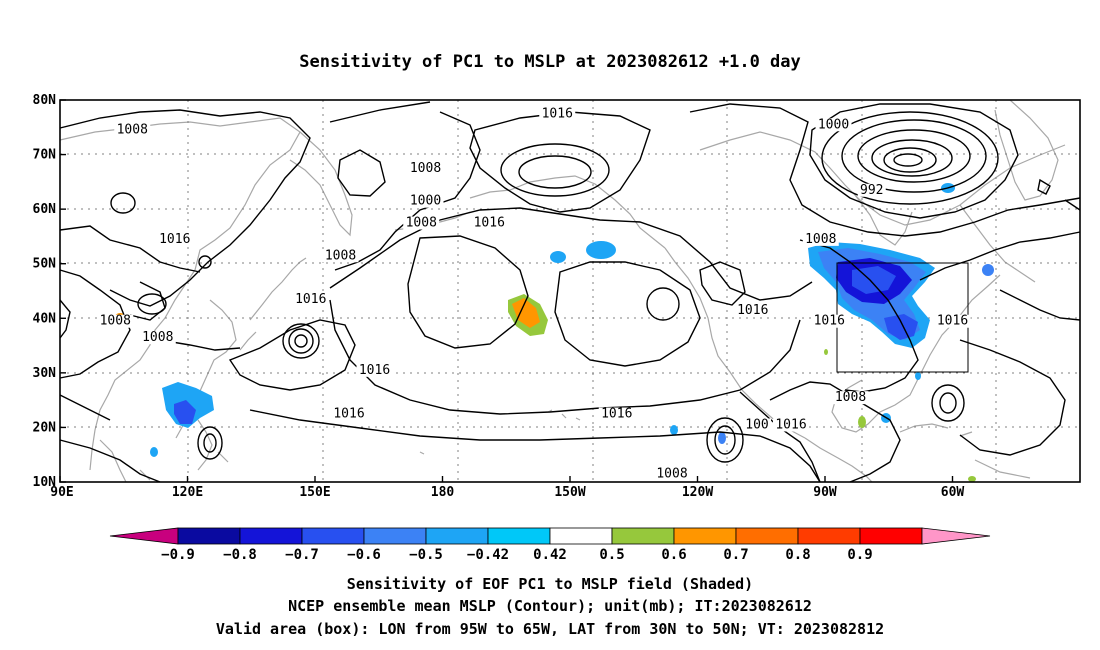 The width and height of the screenshot is (1100, 650). I want to click on lon-tick-label: 120E, so click(187, 492).